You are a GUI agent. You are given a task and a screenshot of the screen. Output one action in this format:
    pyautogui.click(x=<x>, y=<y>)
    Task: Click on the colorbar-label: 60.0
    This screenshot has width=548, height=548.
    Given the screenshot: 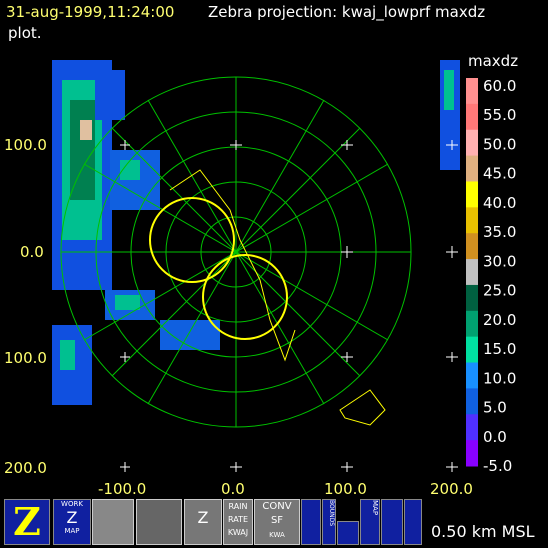 What is the action you would take?
    pyautogui.click(x=499, y=86)
    